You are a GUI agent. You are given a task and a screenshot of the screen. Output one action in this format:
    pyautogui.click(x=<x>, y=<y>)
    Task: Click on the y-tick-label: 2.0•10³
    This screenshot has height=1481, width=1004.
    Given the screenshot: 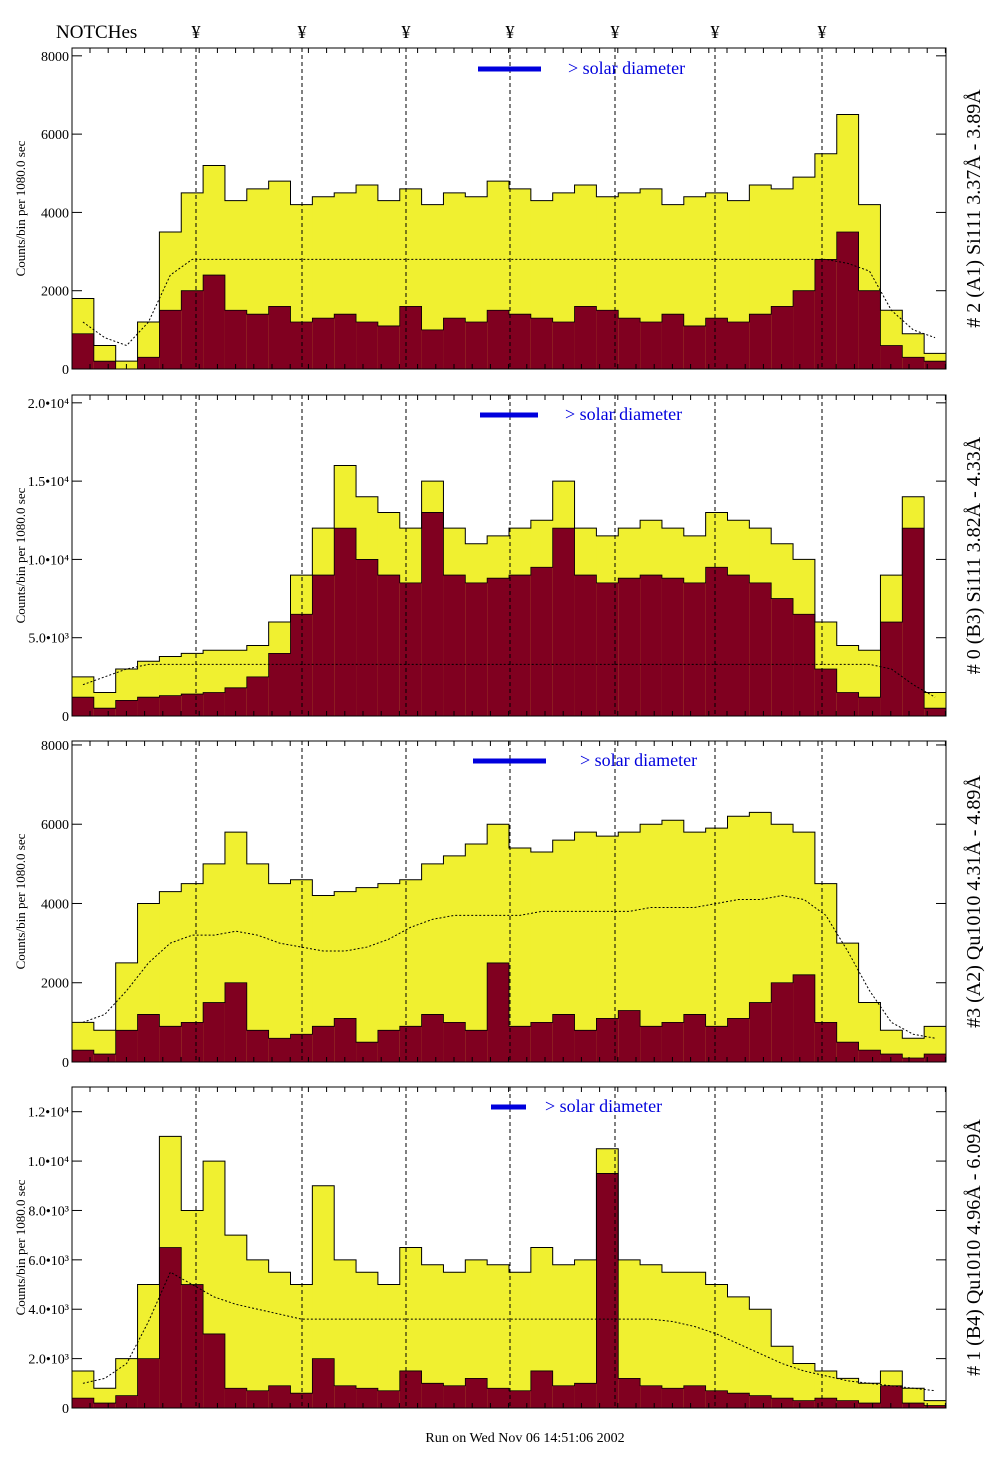 What is the action you would take?
    pyautogui.click(x=48, y=1360)
    